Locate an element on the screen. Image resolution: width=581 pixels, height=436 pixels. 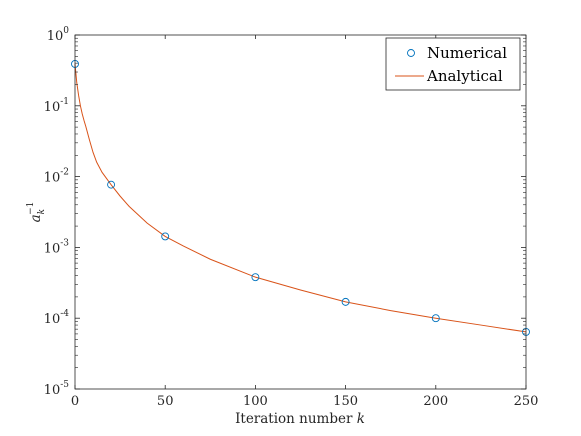
y-axis-label: ak−1 is located at coordinates (36, 212).